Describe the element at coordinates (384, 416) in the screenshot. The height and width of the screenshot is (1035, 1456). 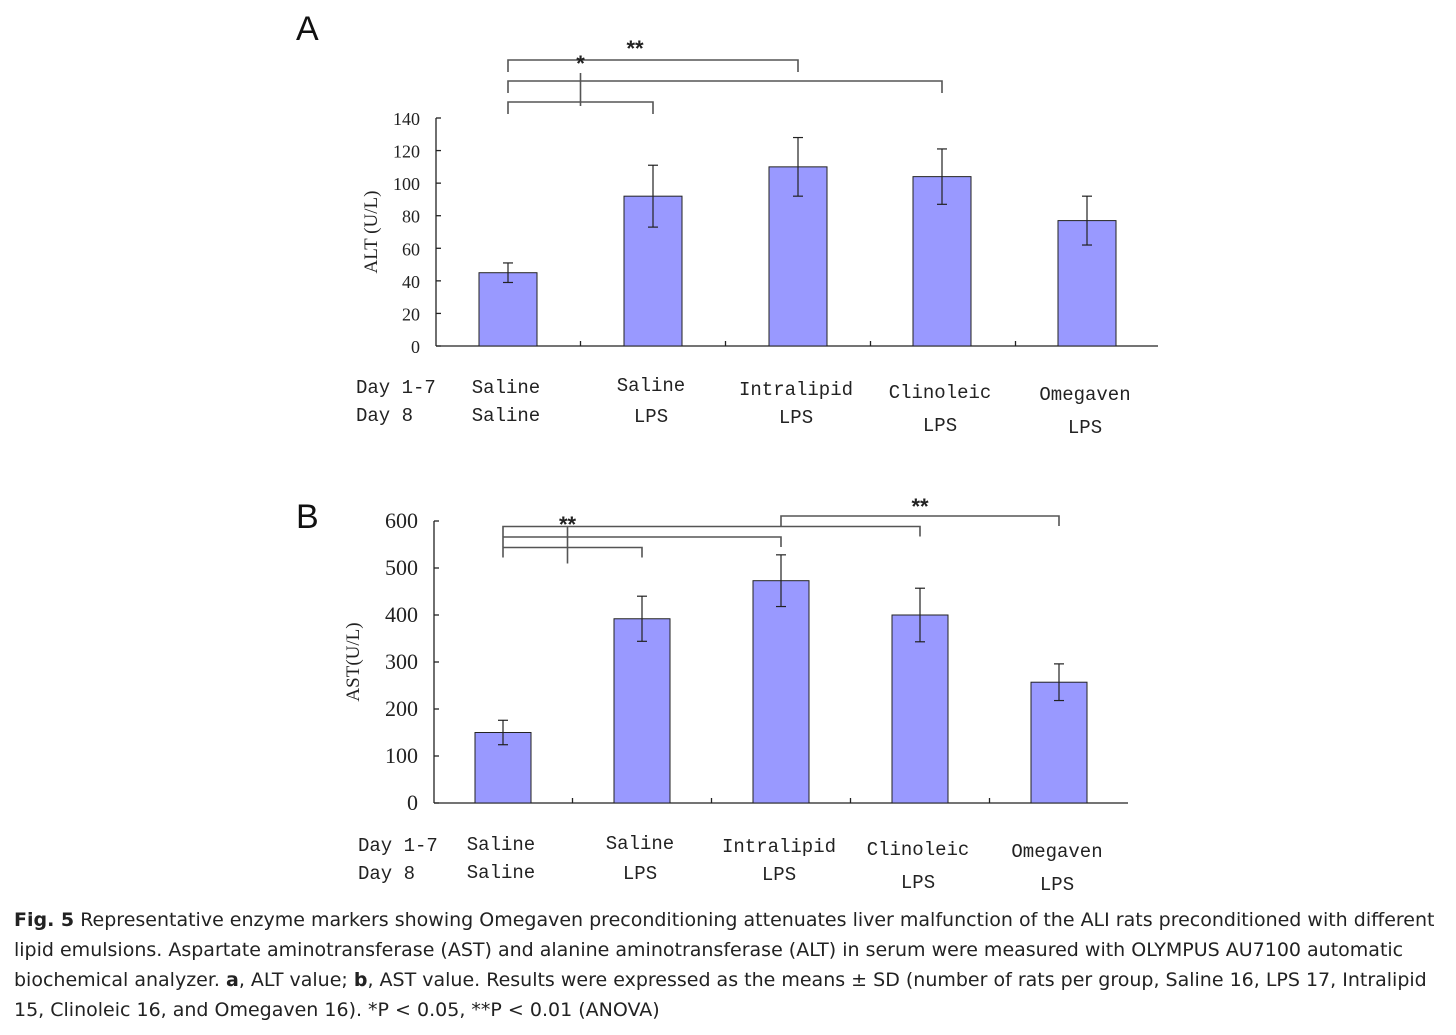
I see `alt-row-label-day8: Day 8` at that location.